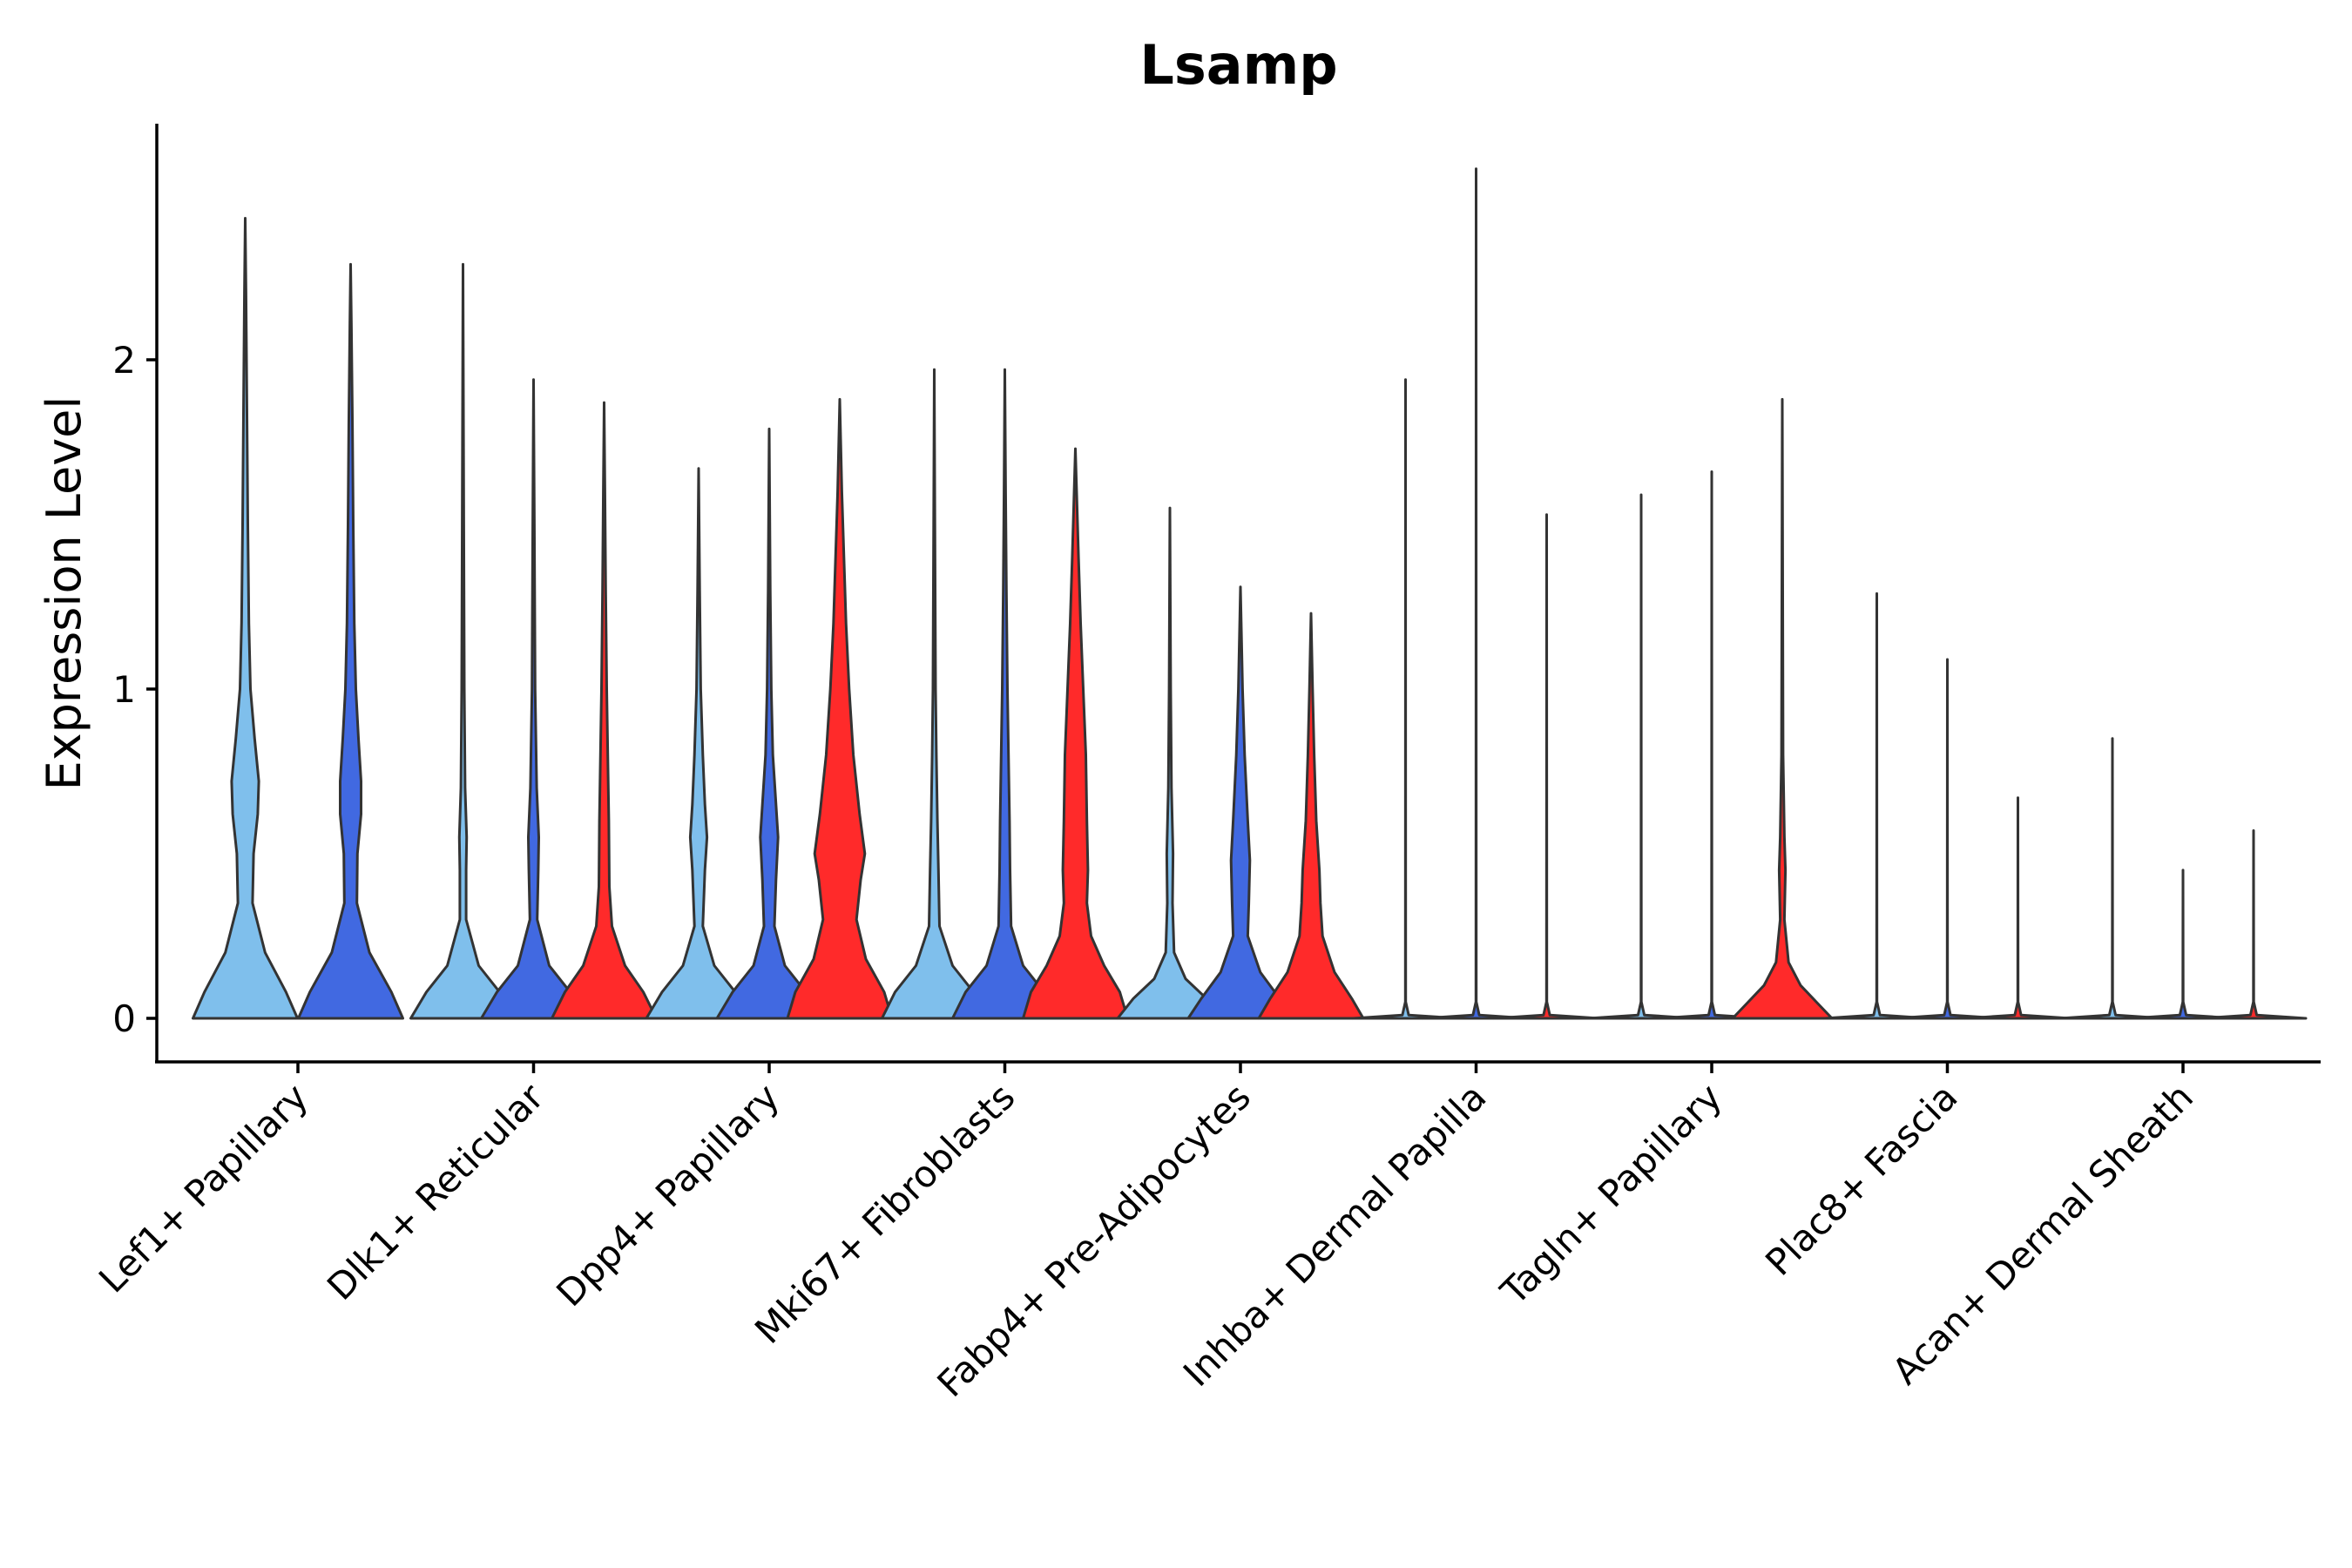  What do you see at coordinates (124, 1018) in the screenshot?
I see `y-tick-label: 0` at bounding box center [124, 1018].